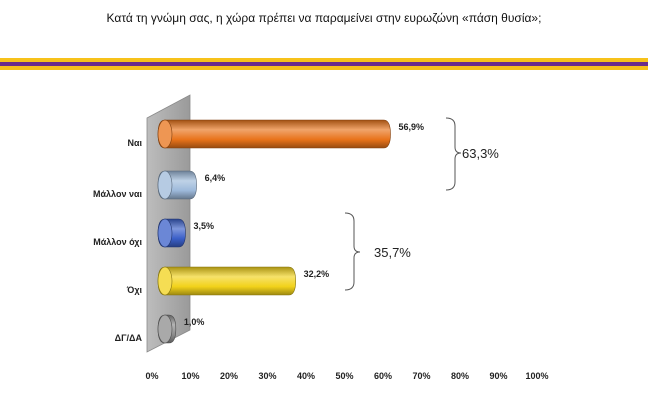 This screenshot has height=404, width=648. What do you see at coordinates (190, 376) in the screenshot?
I see `x-tick-label-1: 10%` at bounding box center [190, 376].